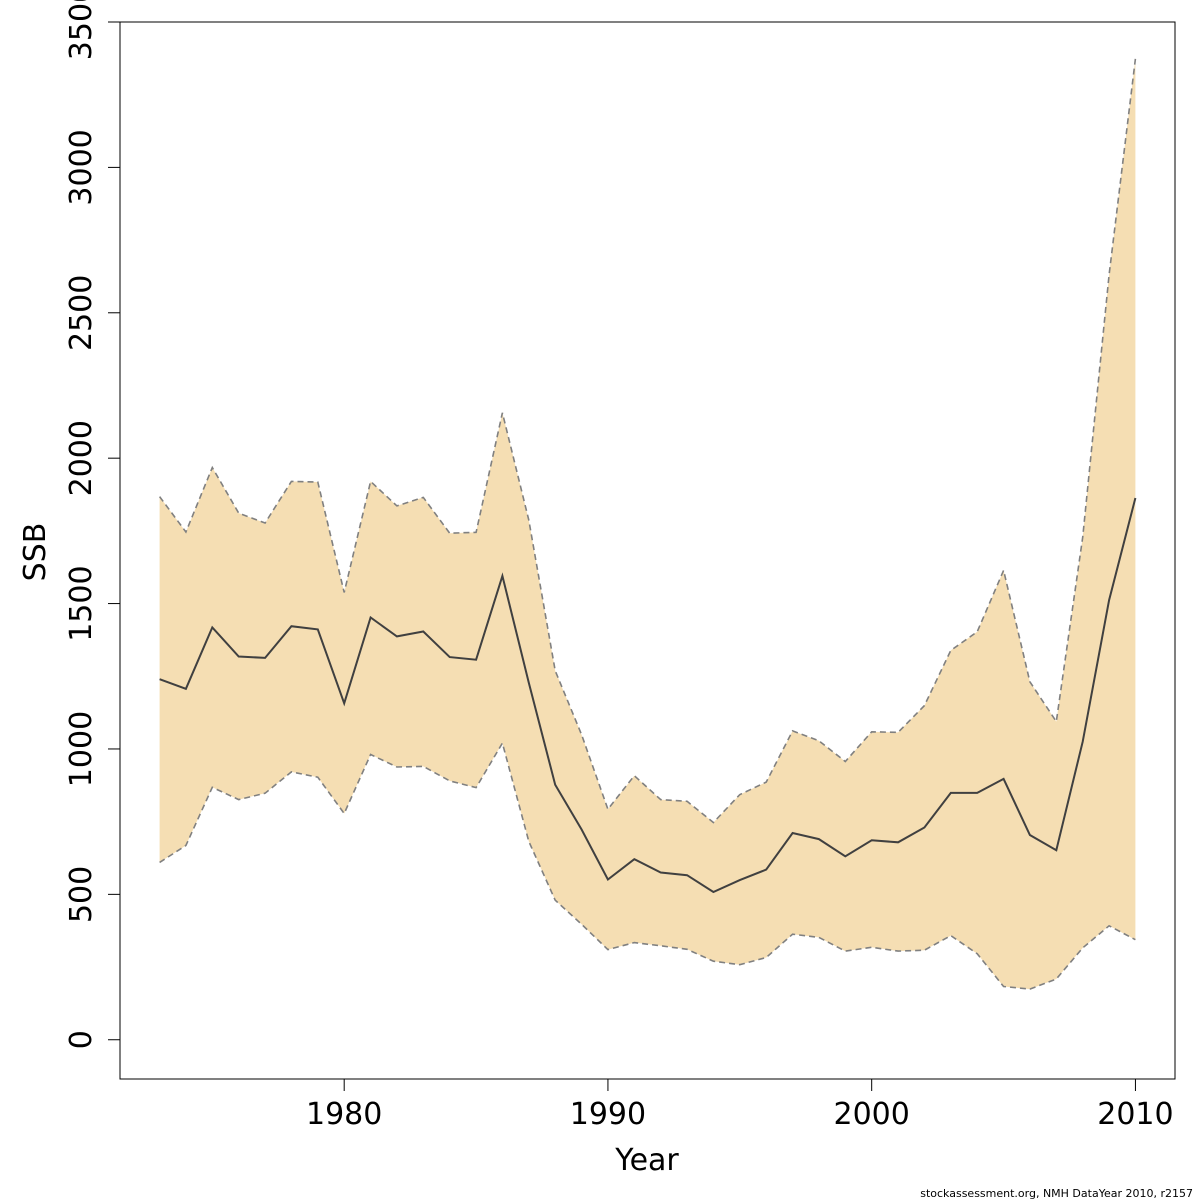 The image size is (1200, 1200). Describe the element at coordinates (344, 1114) in the screenshot. I see `x-tick-label: 1980` at that location.